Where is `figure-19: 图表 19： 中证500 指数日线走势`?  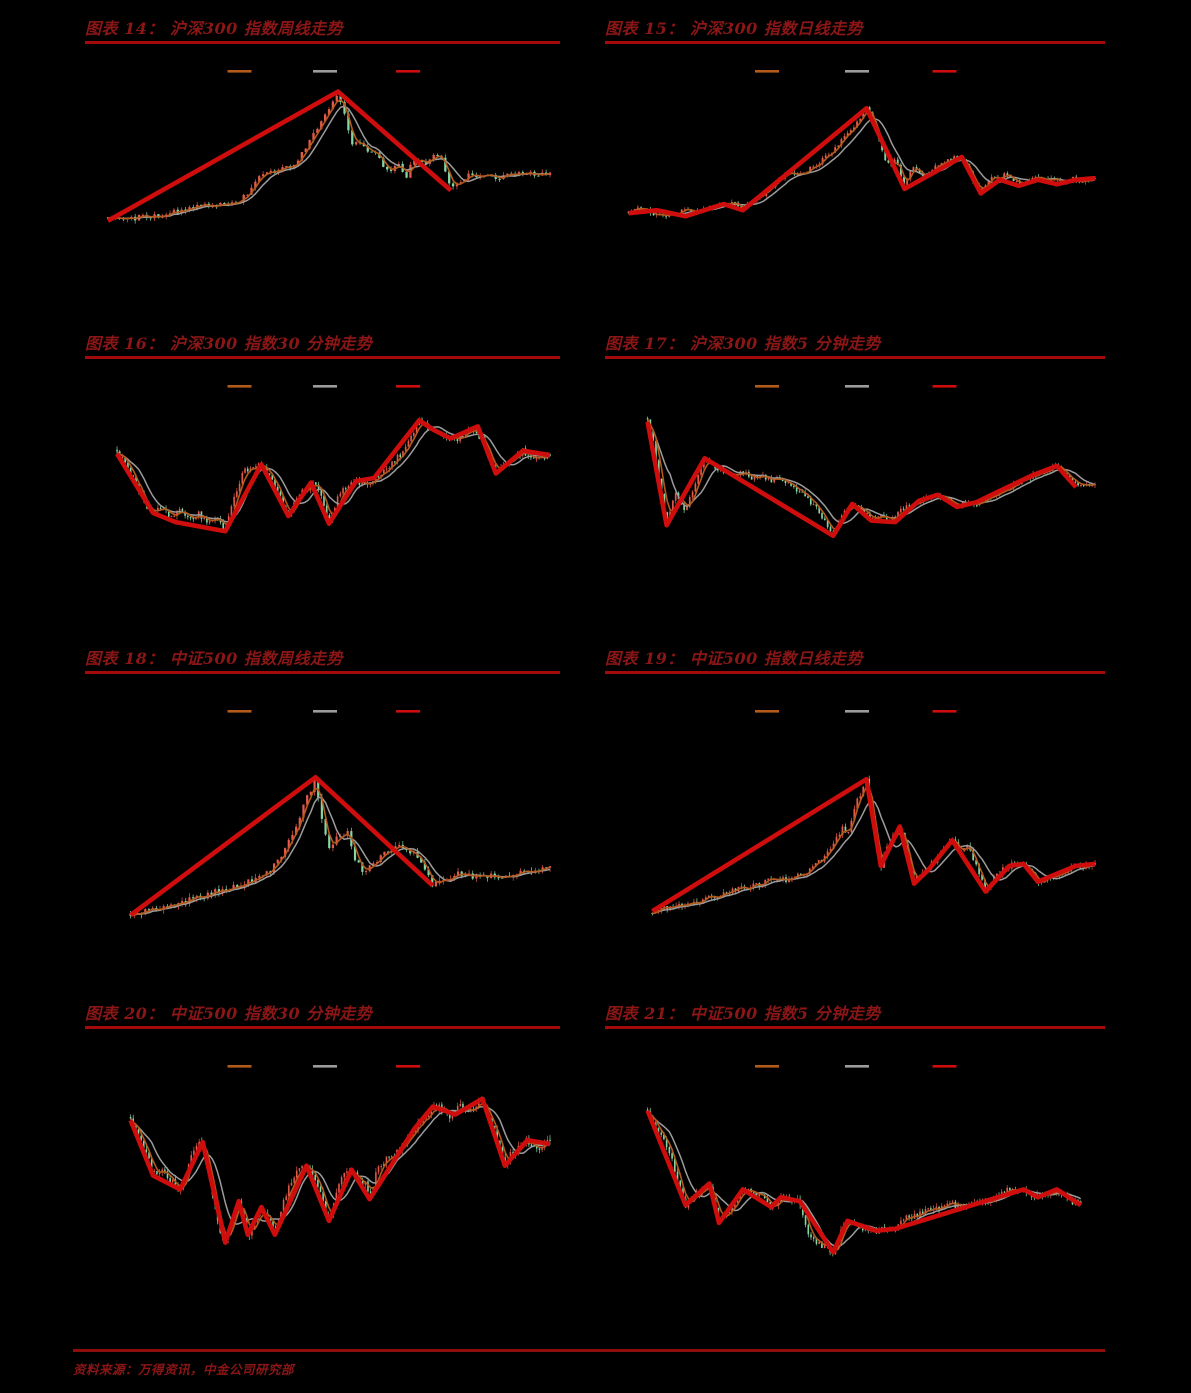 figure-19: 图表 19： 中证500 指数日线走势 is located at coordinates (855, 809).